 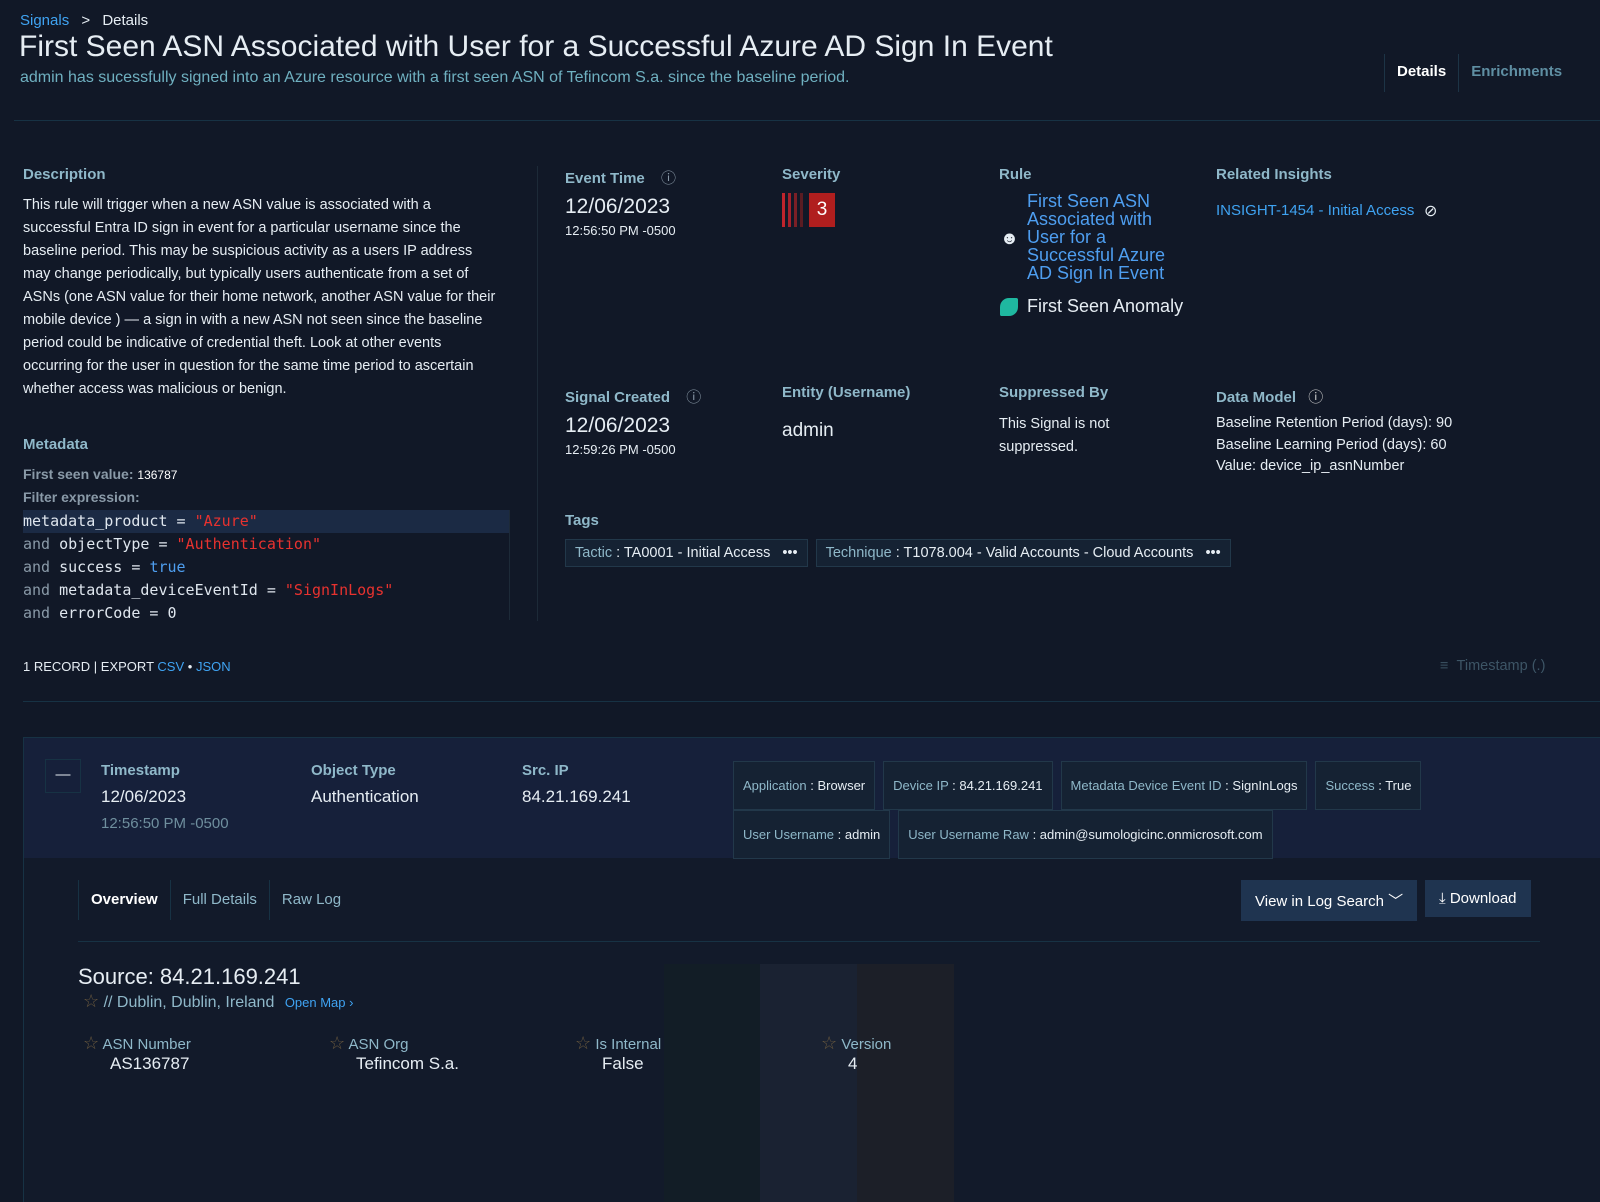 I want to click on subtab-raw-log: Raw Log, so click(x=310, y=900).